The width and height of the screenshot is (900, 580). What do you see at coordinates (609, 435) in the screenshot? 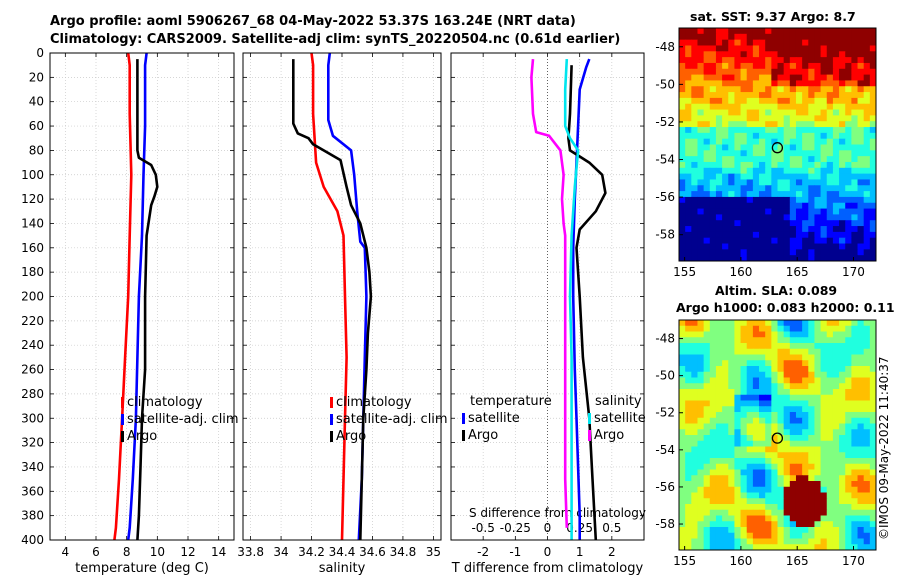
I see `sal-diff-legend-argo-label: Argo` at bounding box center [609, 435].